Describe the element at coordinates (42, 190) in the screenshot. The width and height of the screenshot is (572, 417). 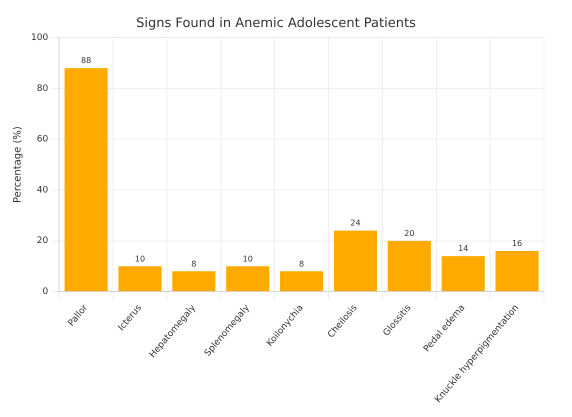
I see `y-tick-label: 40` at that location.